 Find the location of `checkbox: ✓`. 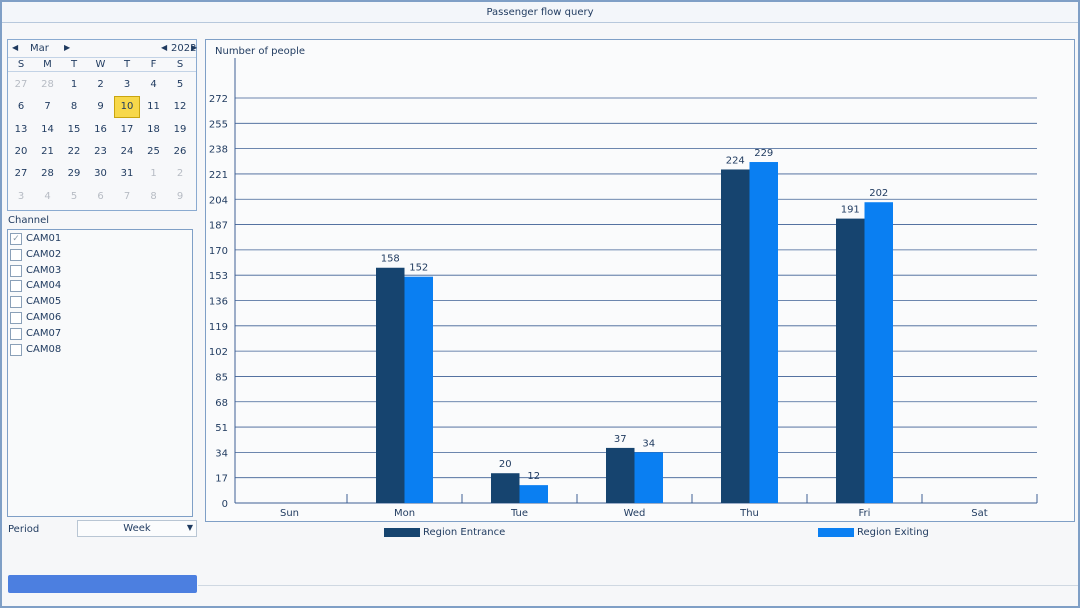

checkbox: ✓ is located at coordinates (16, 239).